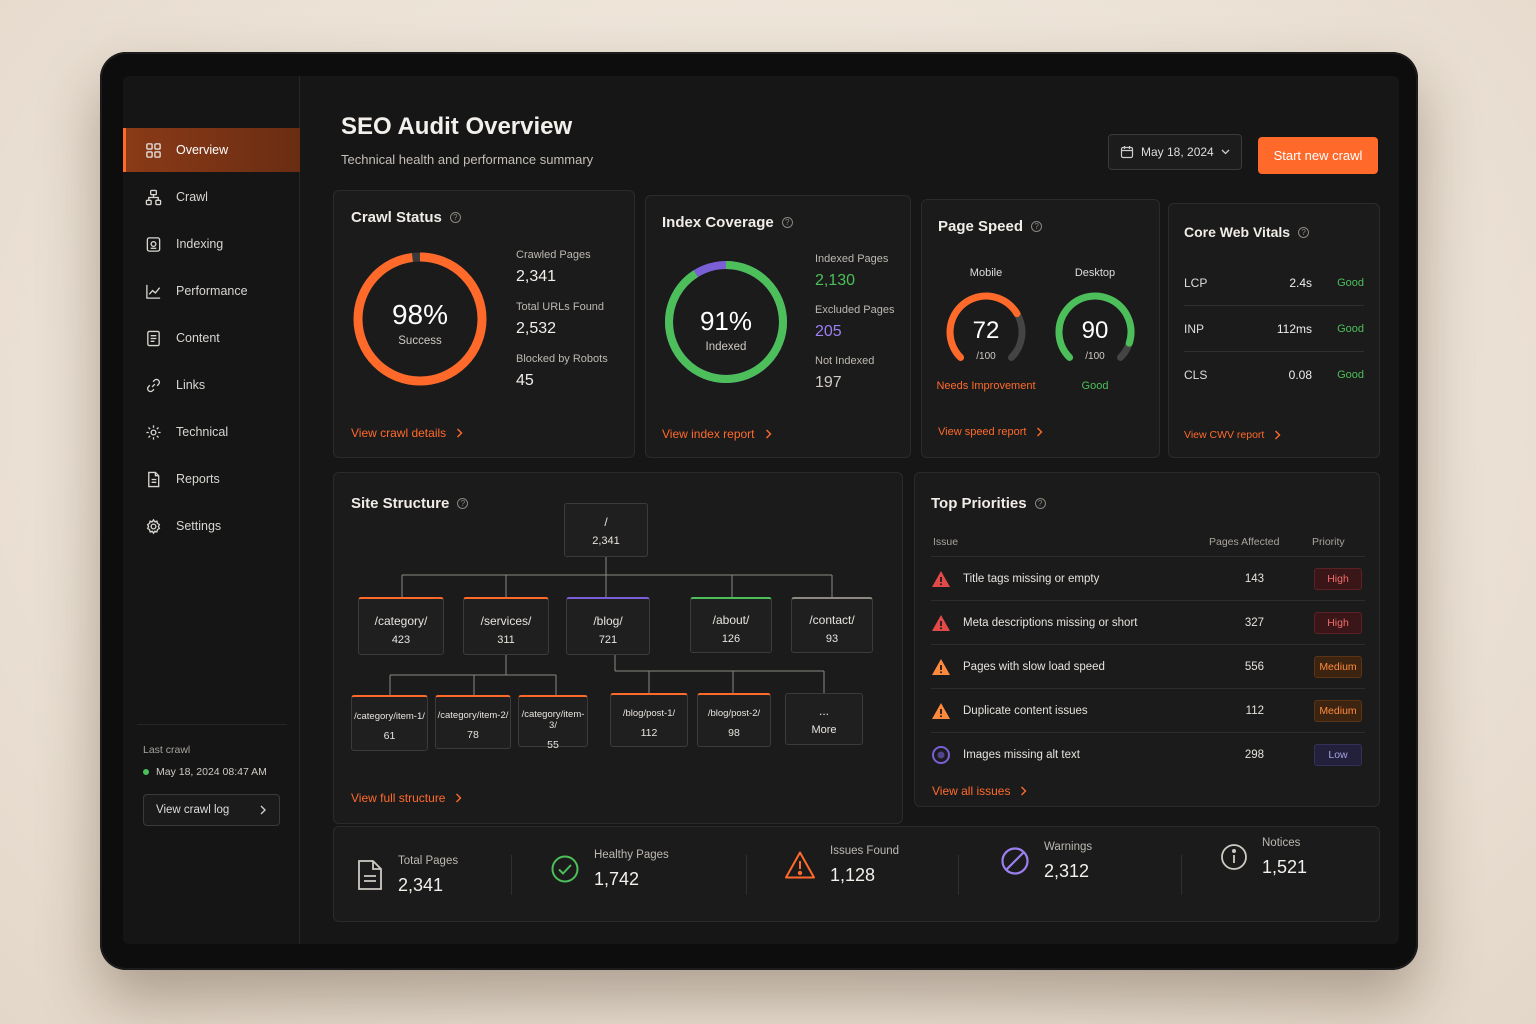  I want to click on tree-node-about: /about/ 126, so click(731, 625).